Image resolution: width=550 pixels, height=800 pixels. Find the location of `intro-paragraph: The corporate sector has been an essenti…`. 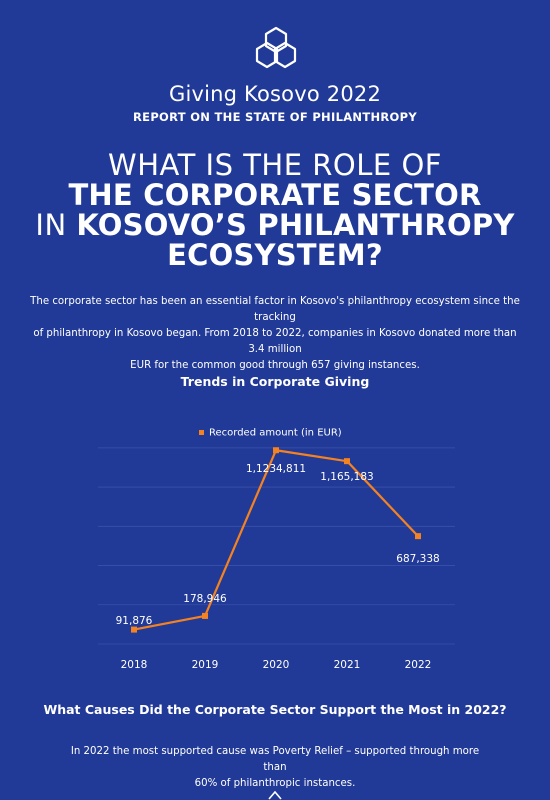

intro-paragraph: The corporate sector has been an essenti… is located at coordinates (275, 334).